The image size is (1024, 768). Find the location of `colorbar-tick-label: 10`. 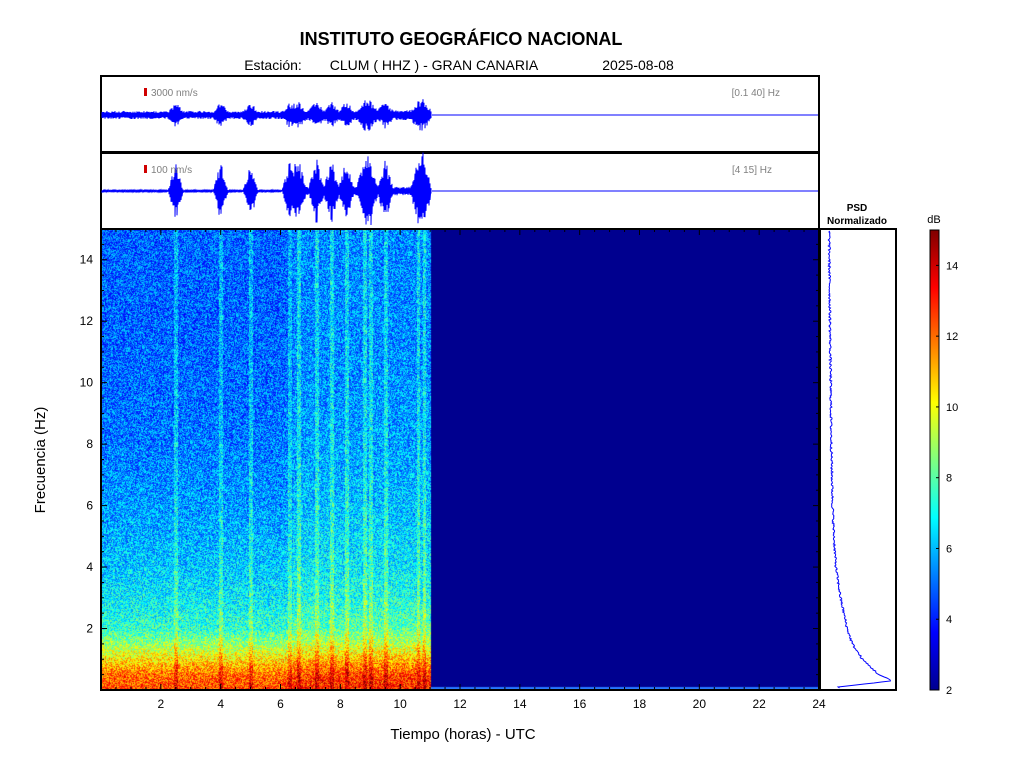

colorbar-tick-label: 10 is located at coordinates (952, 408).